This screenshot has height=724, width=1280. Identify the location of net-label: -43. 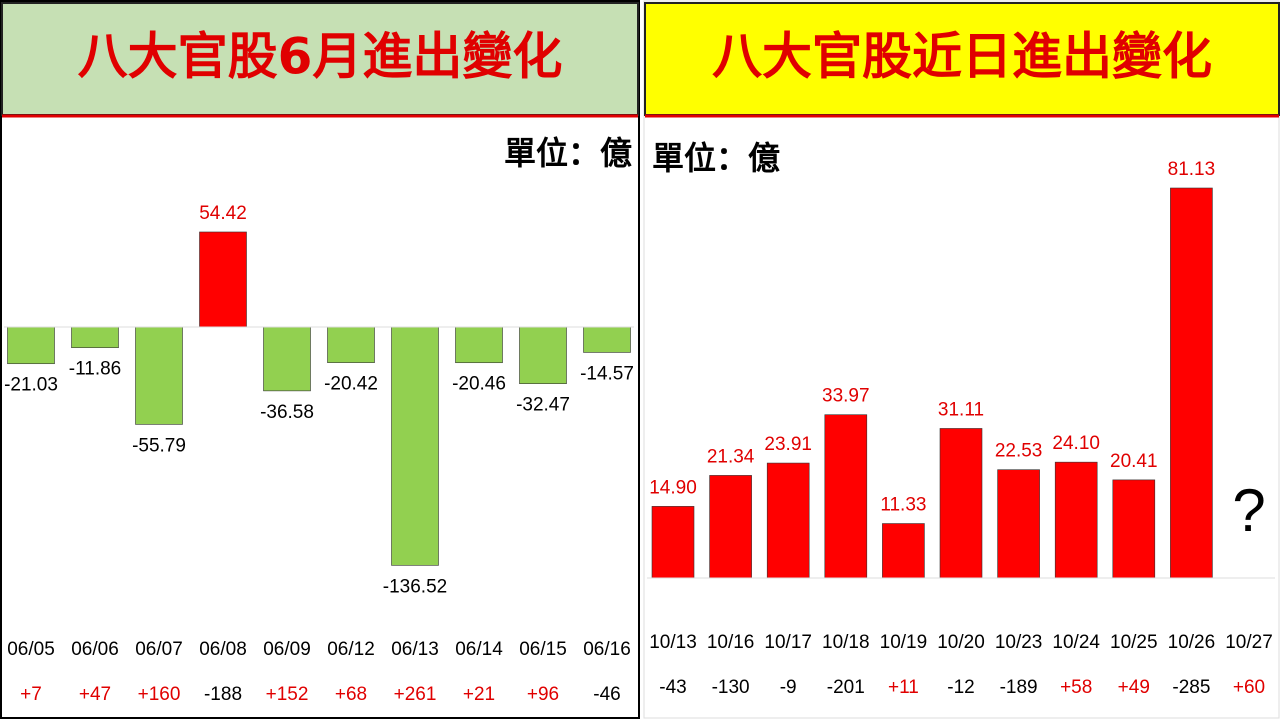
(672, 687).